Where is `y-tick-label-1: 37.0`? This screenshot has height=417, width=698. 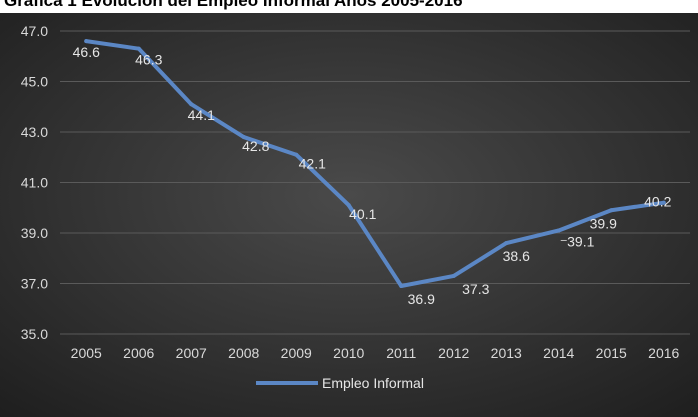 y-tick-label-1: 37.0 is located at coordinates (34, 284).